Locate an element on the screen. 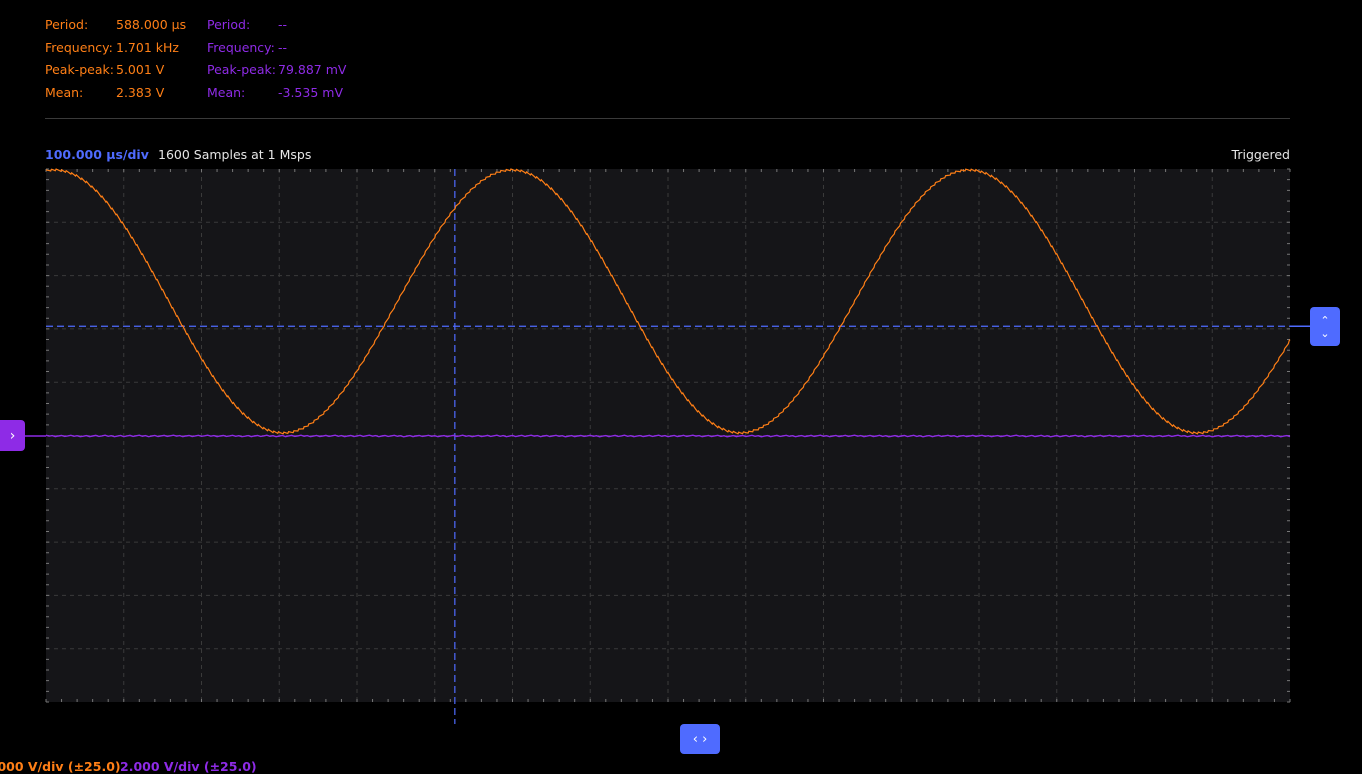 This screenshot has width=1362, height=774. trigger-position-handle: ‹ › is located at coordinates (700, 739).